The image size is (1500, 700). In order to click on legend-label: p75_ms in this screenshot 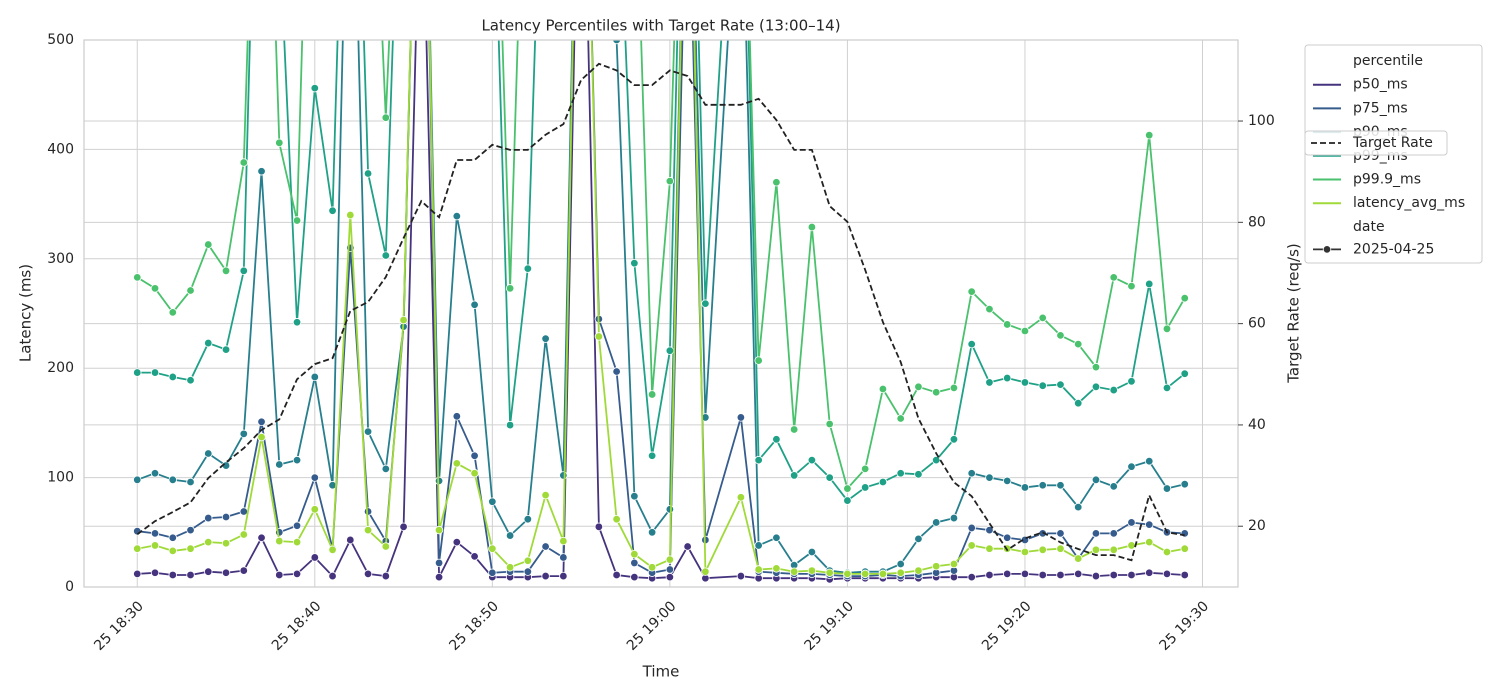, I will do `click(1380, 108)`.